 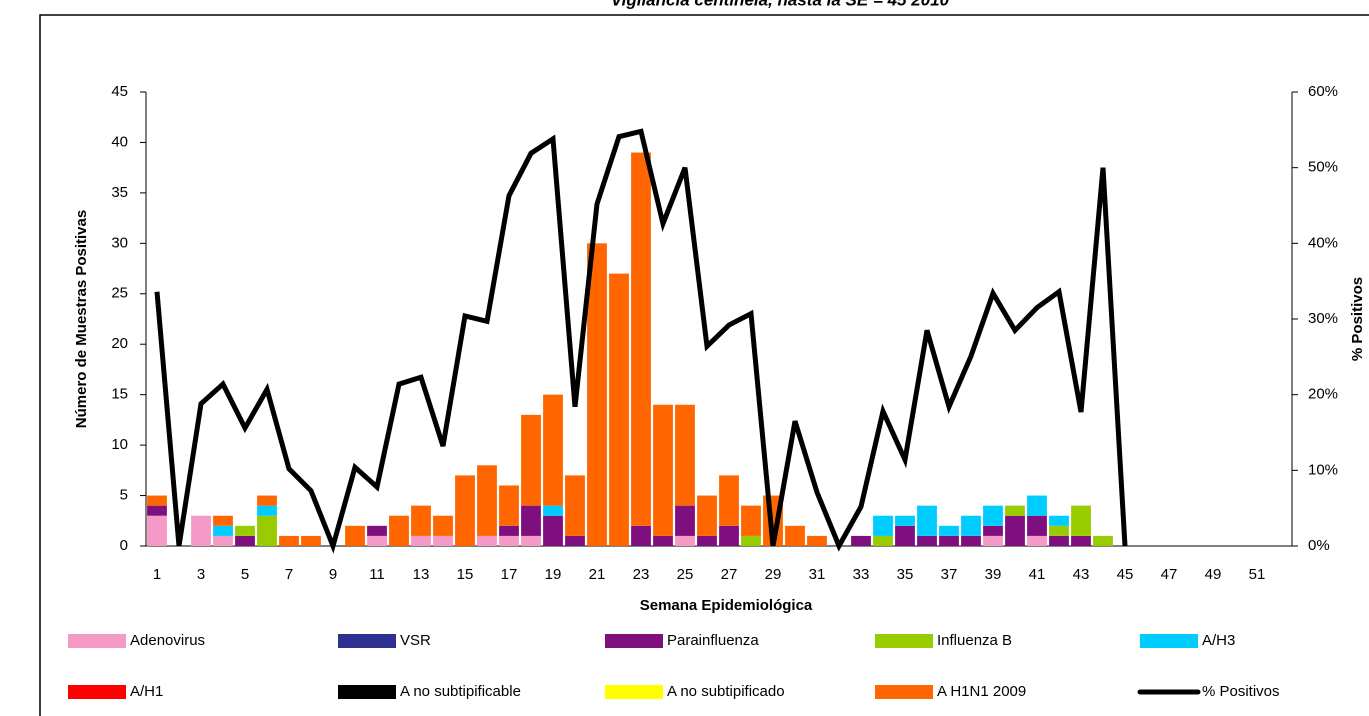 What do you see at coordinates (949, 574) in the screenshot?
I see `x-tick-label: 37` at bounding box center [949, 574].